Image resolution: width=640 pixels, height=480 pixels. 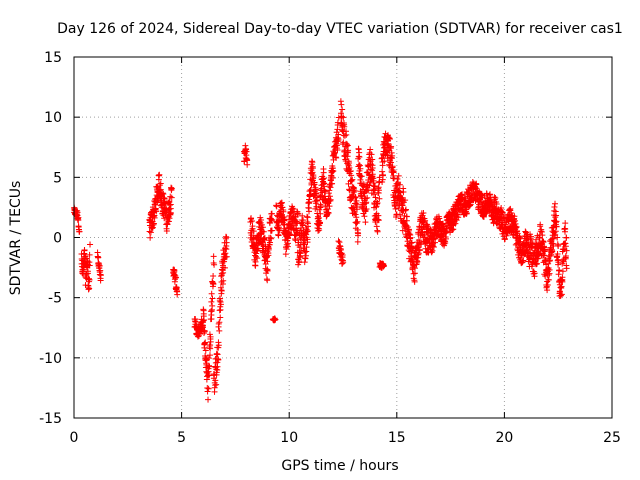 I want to click on x-tick-label: 0, so click(x=74, y=438).